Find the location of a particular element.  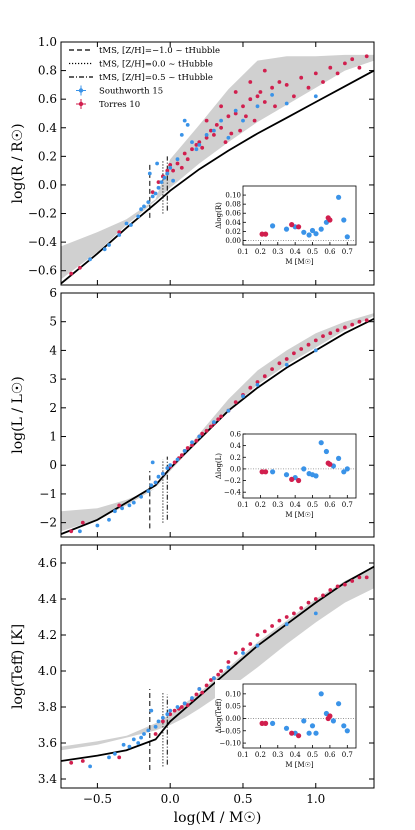

inset-x-tick-label: 0.6 is located at coordinates (330, 252).